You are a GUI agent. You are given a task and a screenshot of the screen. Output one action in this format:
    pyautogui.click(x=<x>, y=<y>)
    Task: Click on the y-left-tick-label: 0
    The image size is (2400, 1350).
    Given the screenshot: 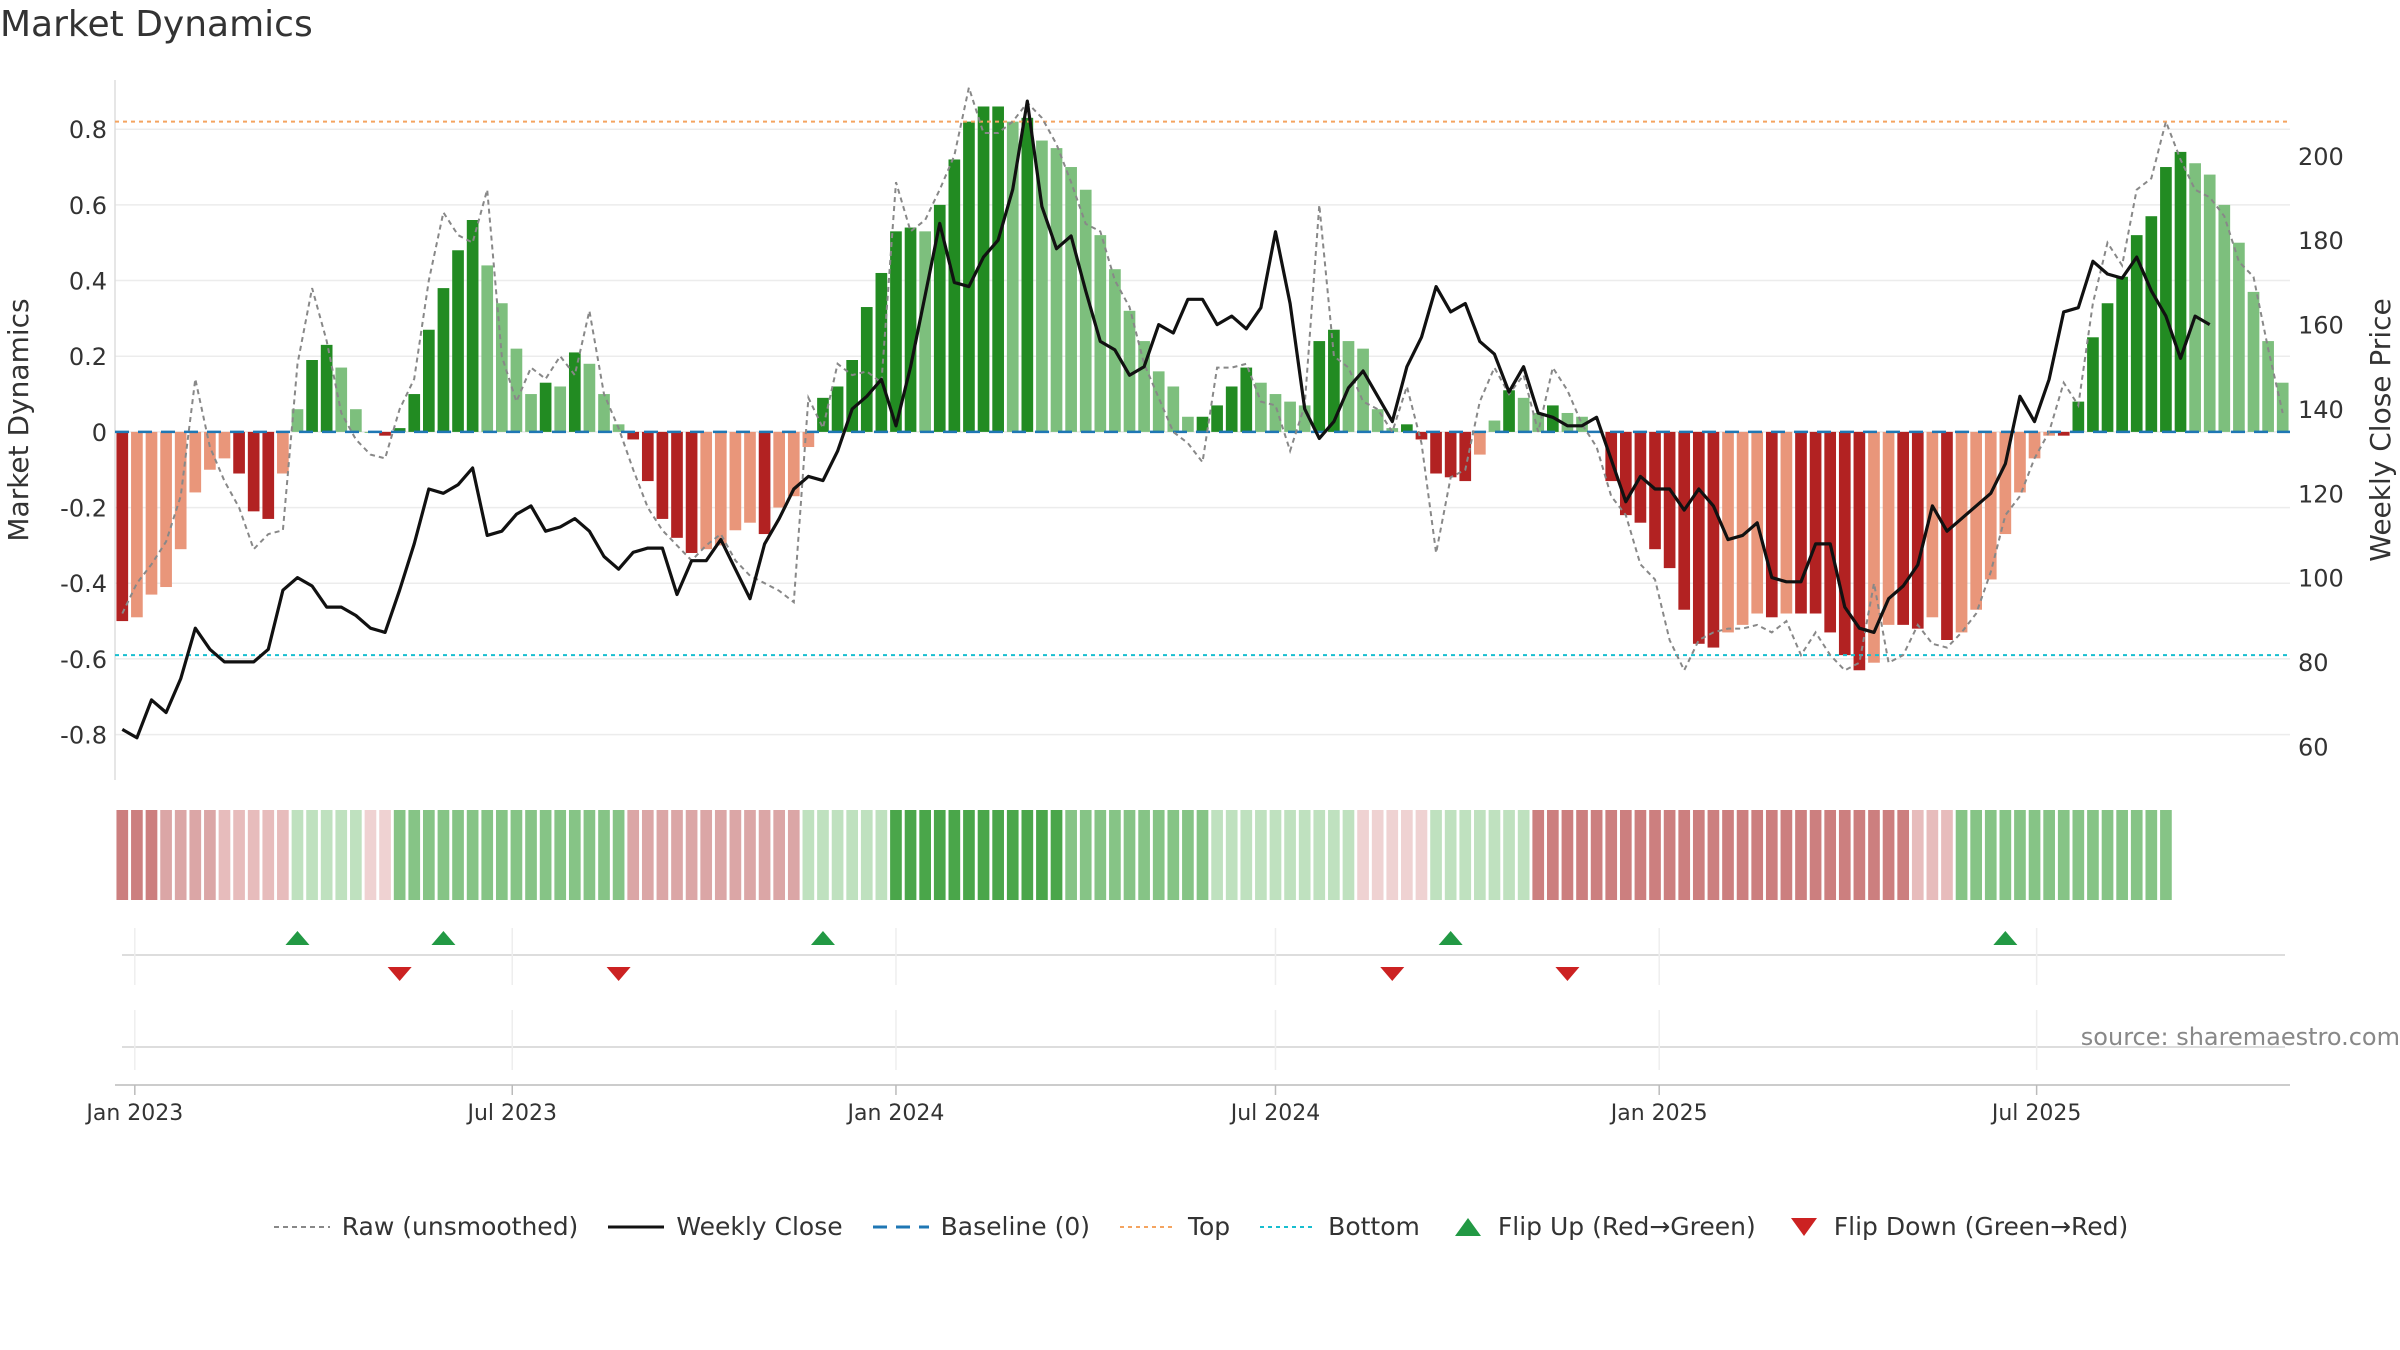 What is the action you would take?
    pyautogui.click(x=99, y=433)
    